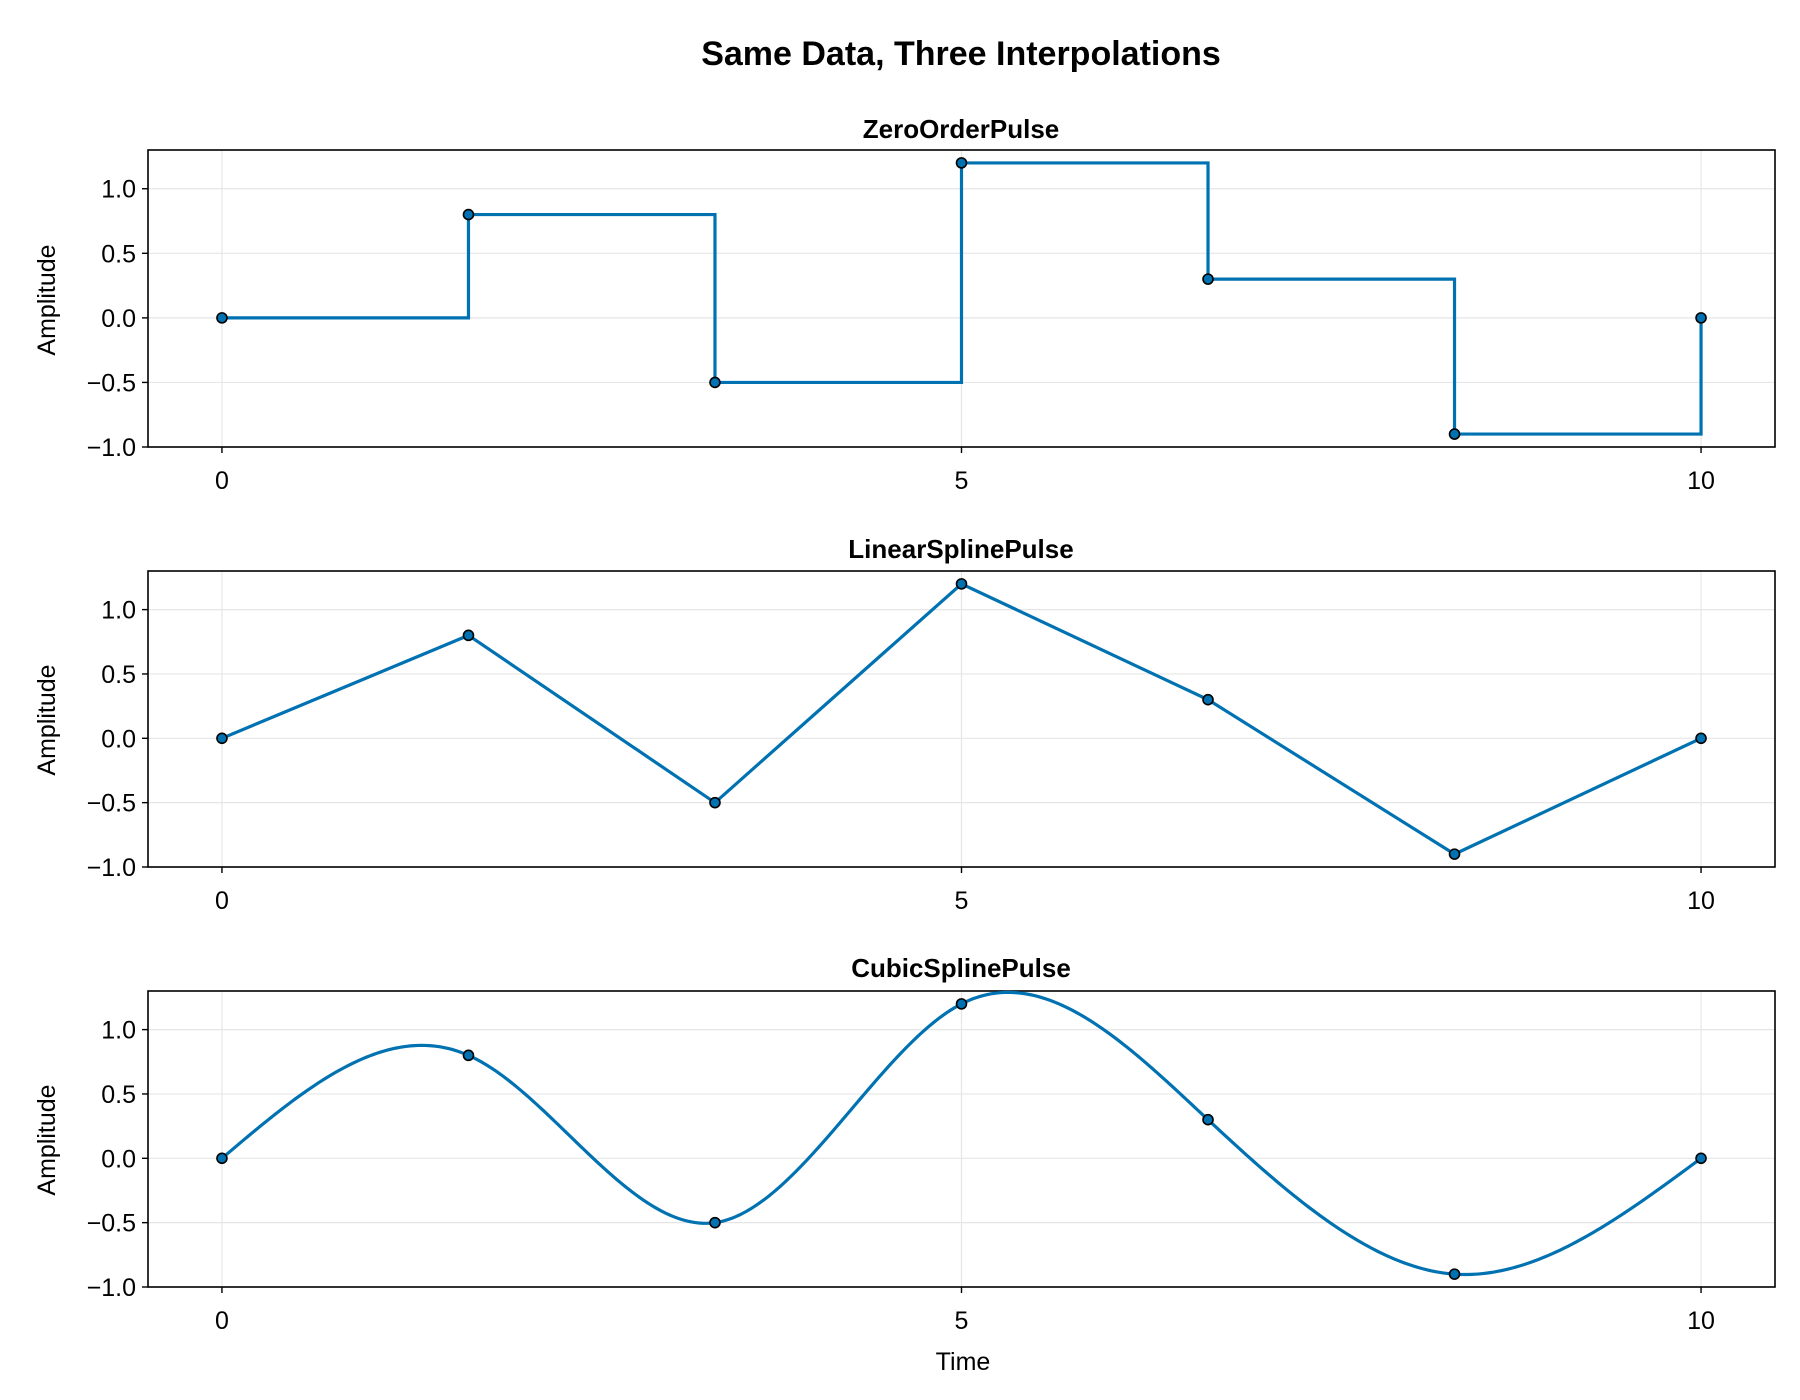 Image resolution: width=1800 pixels, height=1400 pixels. What do you see at coordinates (222, 901) in the screenshot?
I see `linear-spline-xtick-label-0: 0` at bounding box center [222, 901].